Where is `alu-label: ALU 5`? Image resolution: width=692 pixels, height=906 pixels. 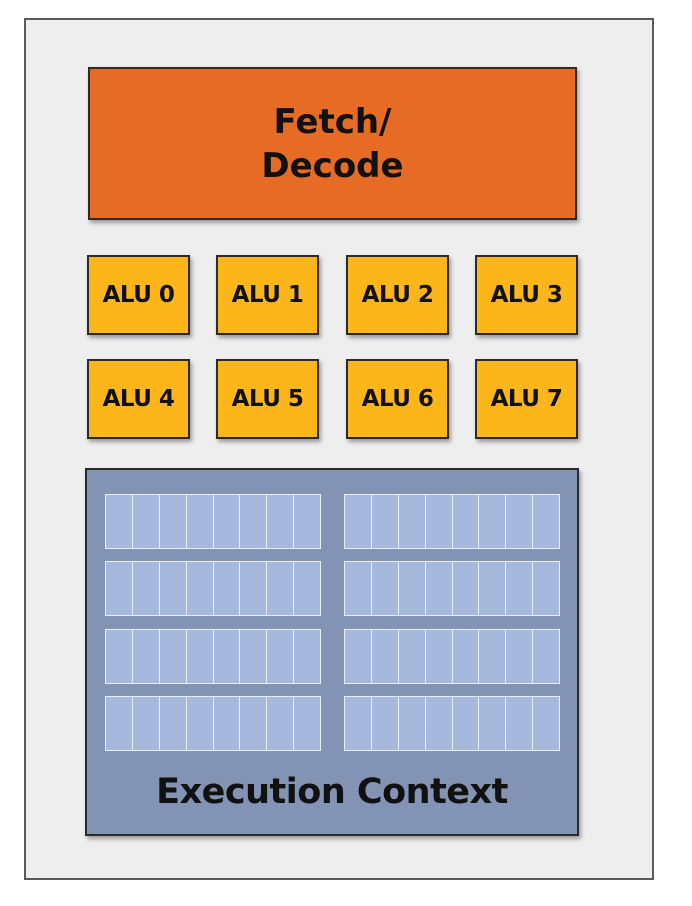
alu-label: ALU 5 is located at coordinates (267, 399).